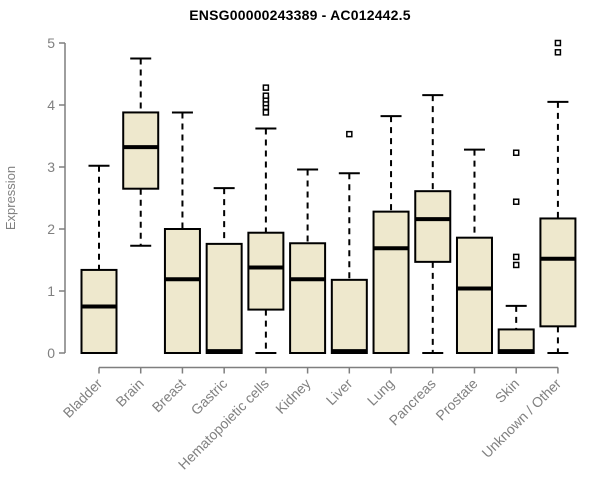 The image size is (600, 500). Describe the element at coordinates (10, 198) in the screenshot. I see `y-axis-label: Expression` at that location.